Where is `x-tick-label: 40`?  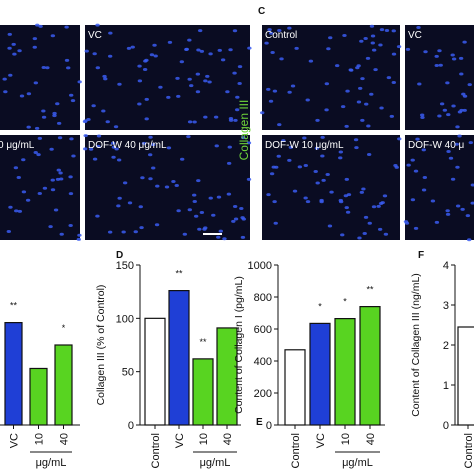 x-tick-label: 40 is located at coordinates (228, 439).